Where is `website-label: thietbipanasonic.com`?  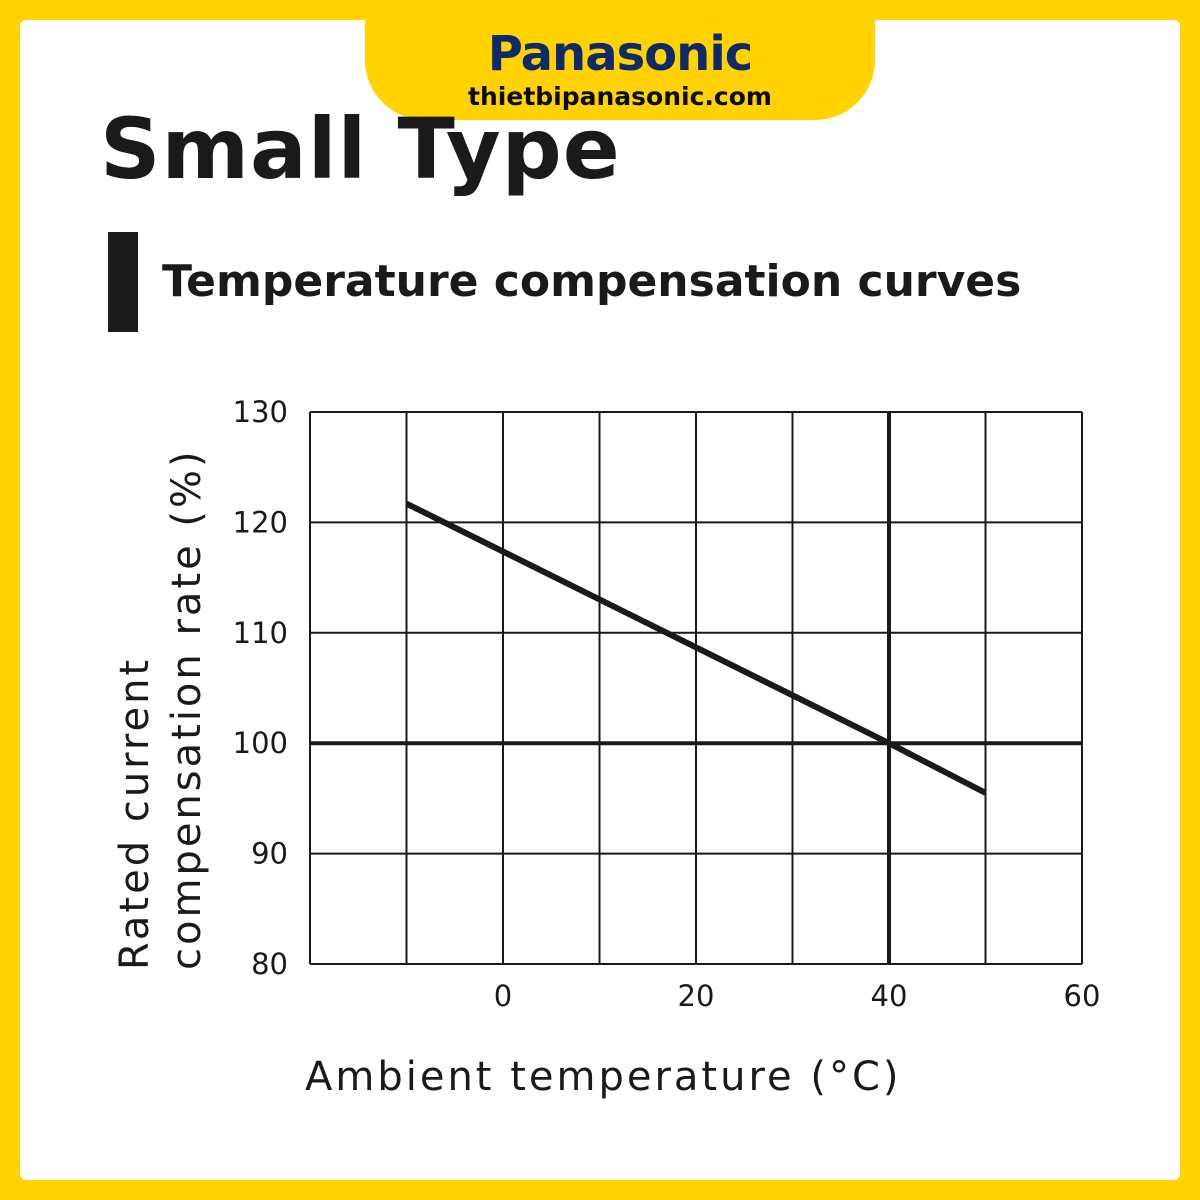 website-label: thietbipanasonic.com is located at coordinates (620, 96).